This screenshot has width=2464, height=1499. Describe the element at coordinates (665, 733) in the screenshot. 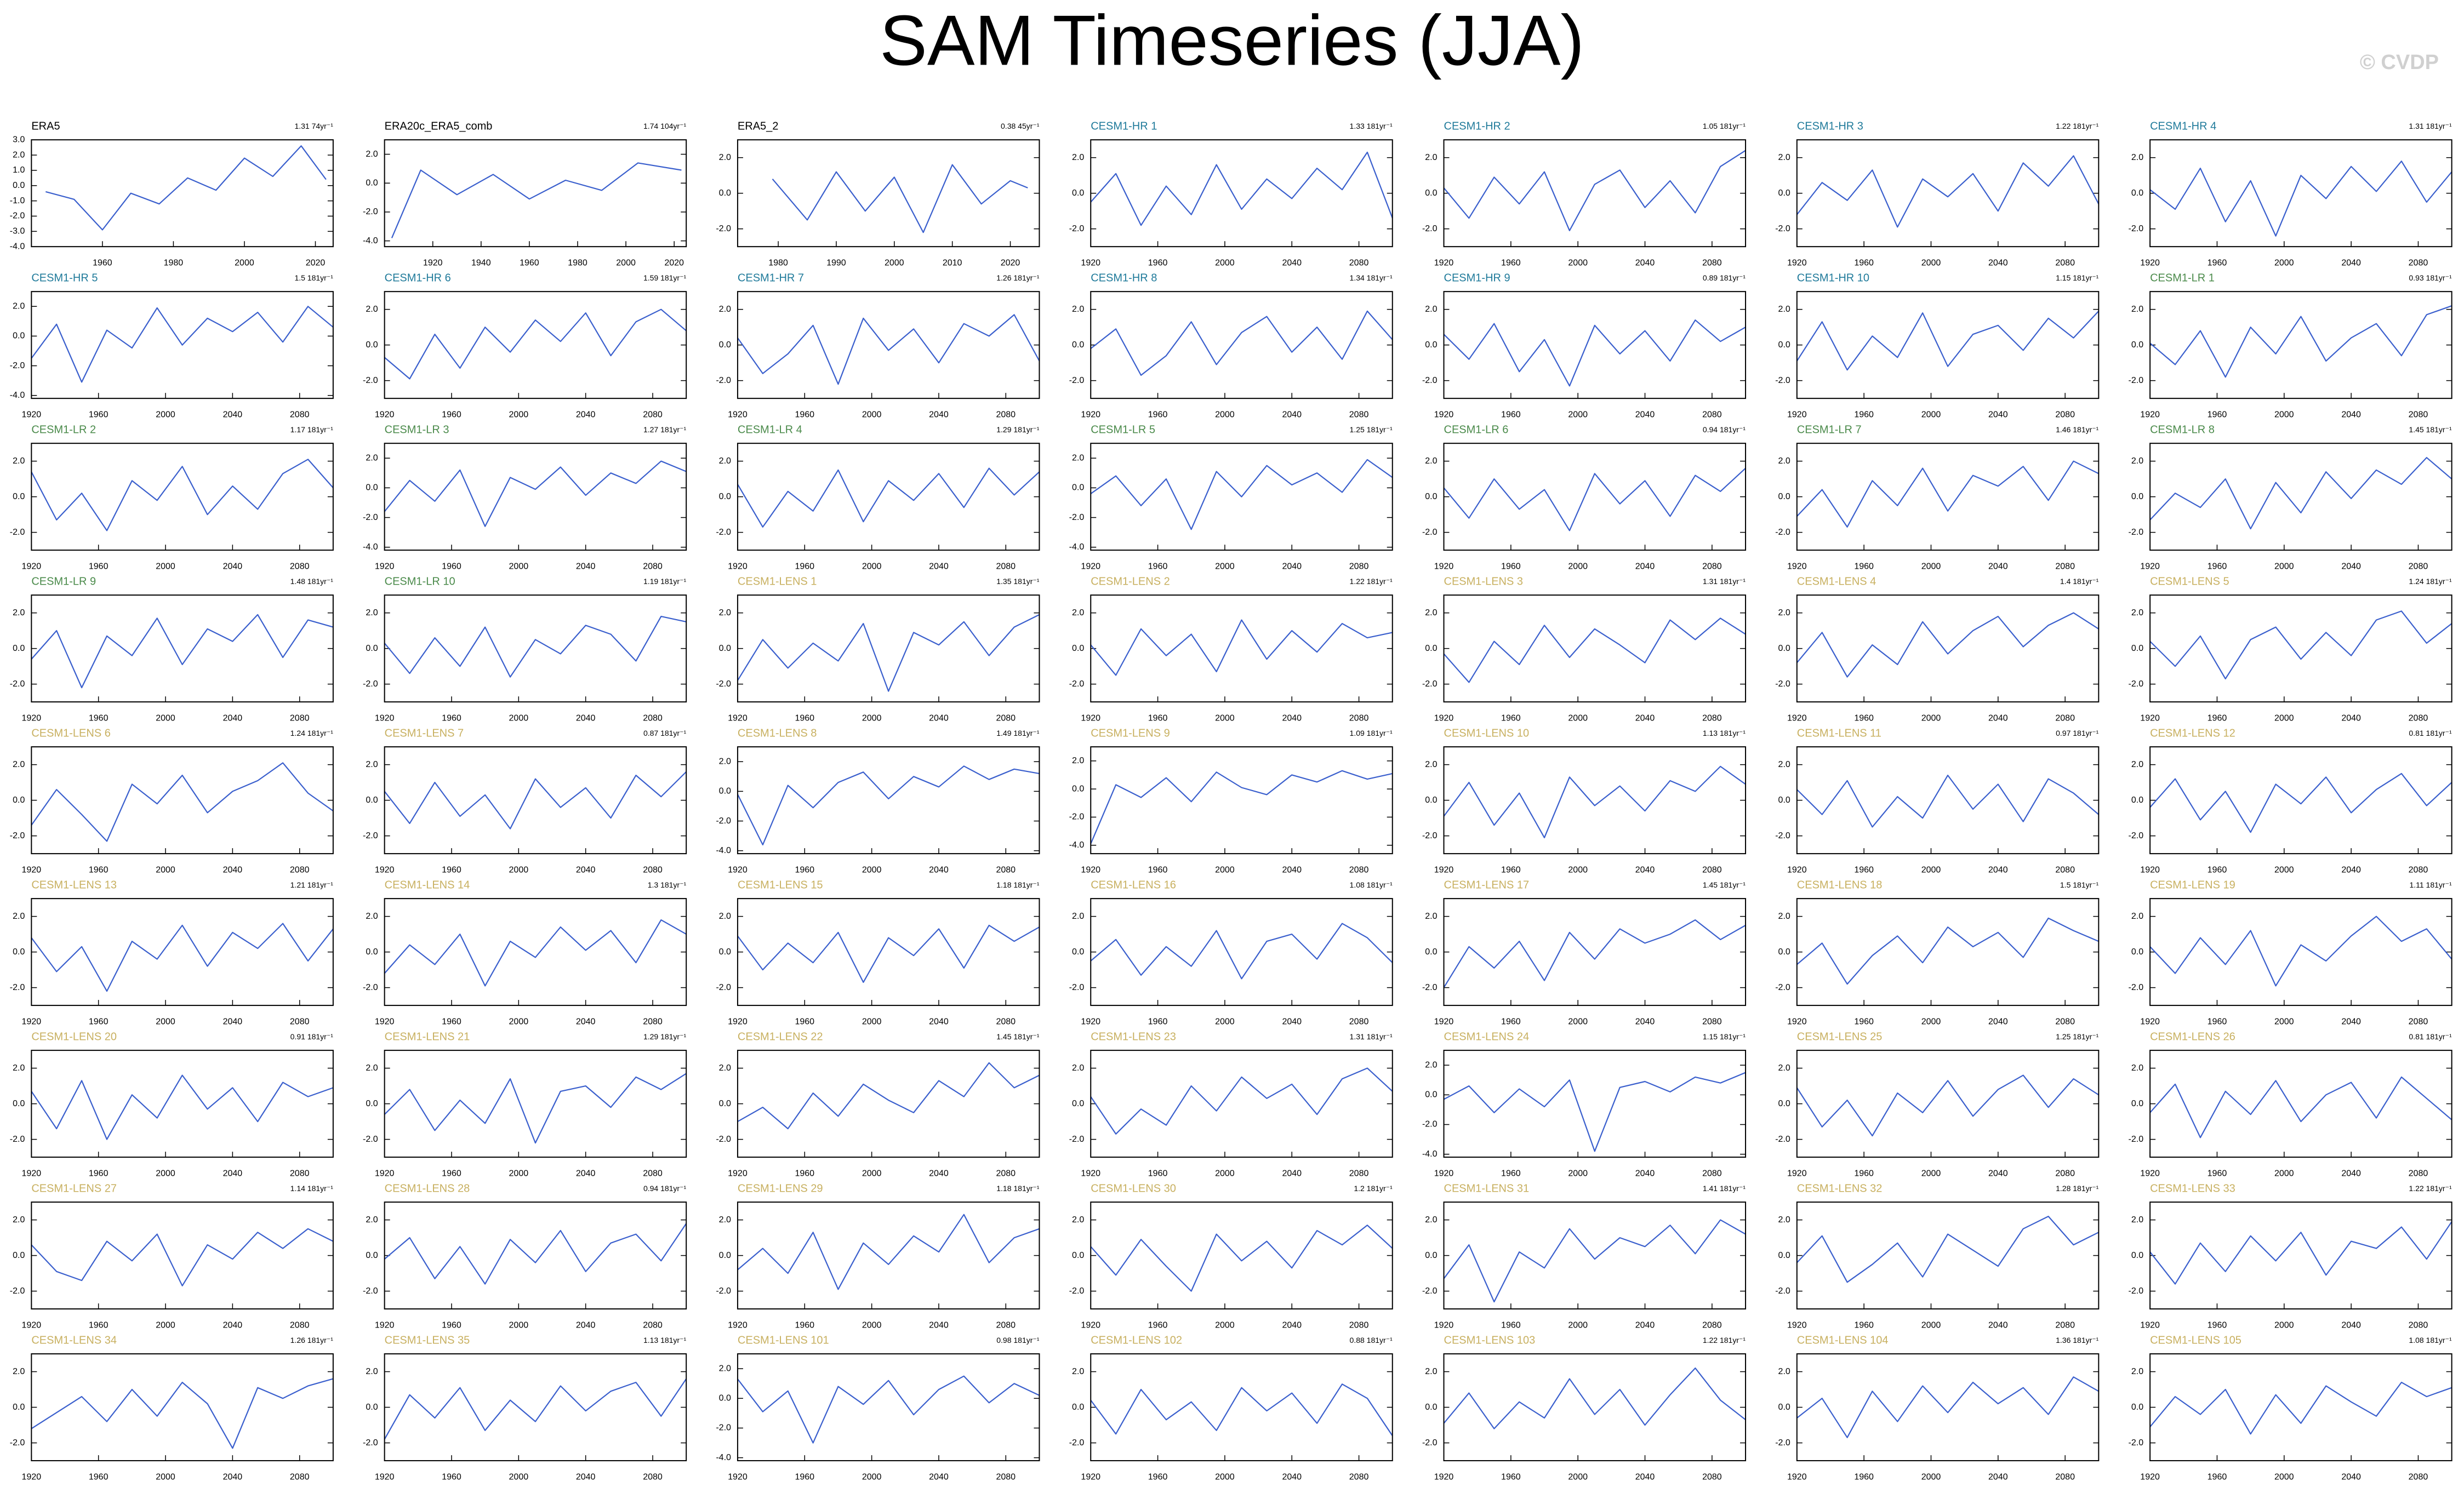

I see `trend-label: 0.87 181yr⁻¹` at that location.